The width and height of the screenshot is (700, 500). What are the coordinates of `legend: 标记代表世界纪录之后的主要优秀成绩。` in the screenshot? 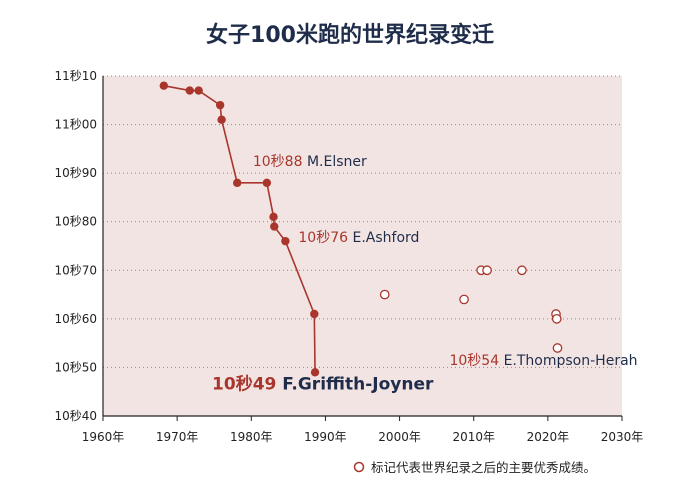 It's located at (474, 467).